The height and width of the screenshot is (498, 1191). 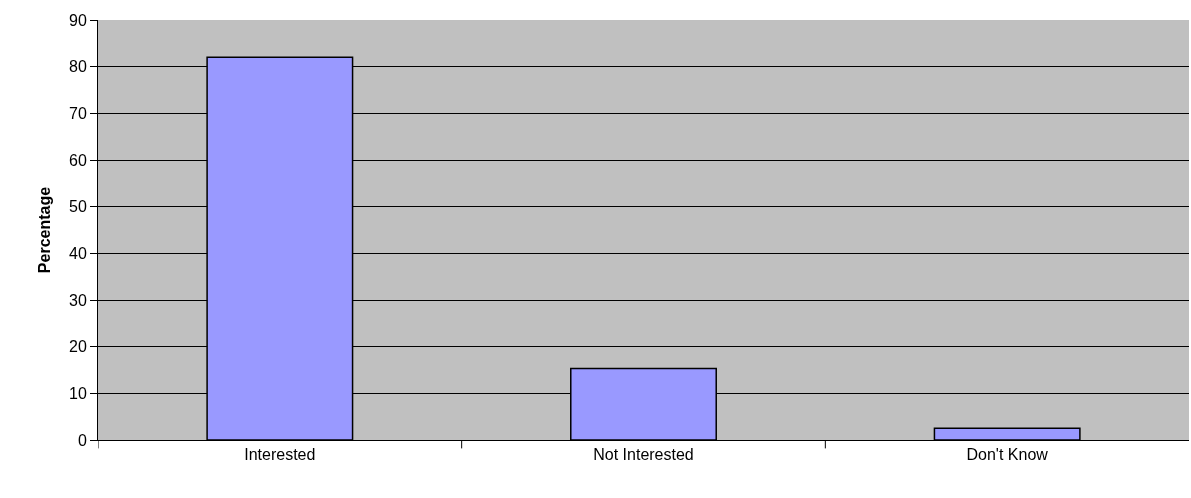 What do you see at coordinates (1007, 455) in the screenshot?
I see `x-tick-label: Don't Know` at bounding box center [1007, 455].